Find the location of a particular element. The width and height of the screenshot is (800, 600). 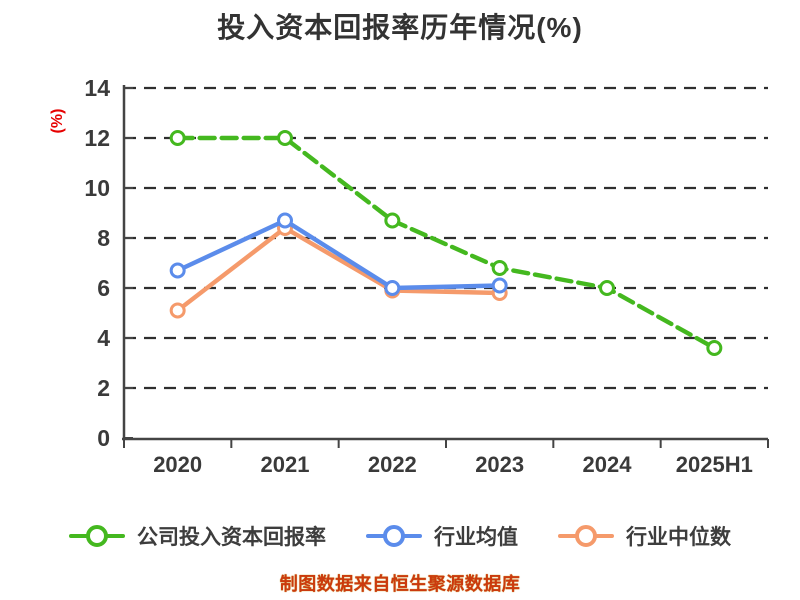

y-tick-label: 2 is located at coordinates (103, 388).